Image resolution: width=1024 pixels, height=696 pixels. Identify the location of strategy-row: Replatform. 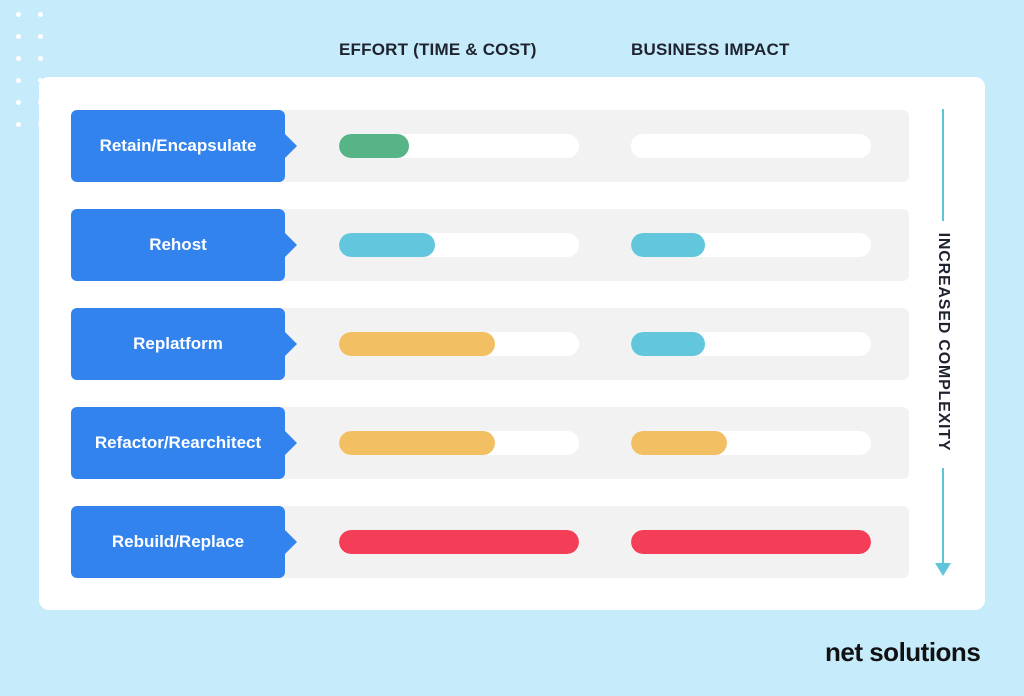
(490, 344).